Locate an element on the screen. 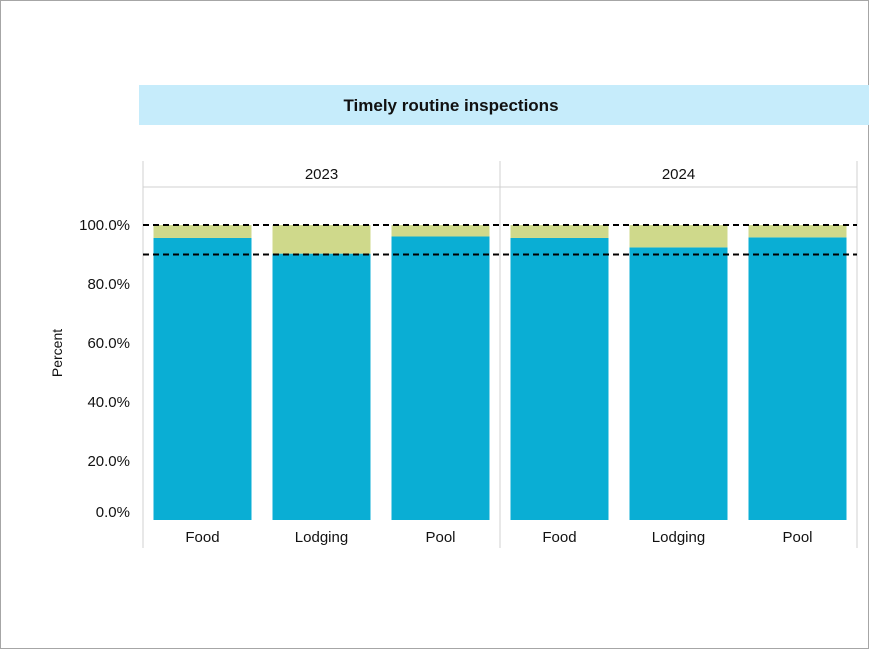 The width and height of the screenshot is (869, 649). y-tick-label: 0.0% is located at coordinates (113, 512).